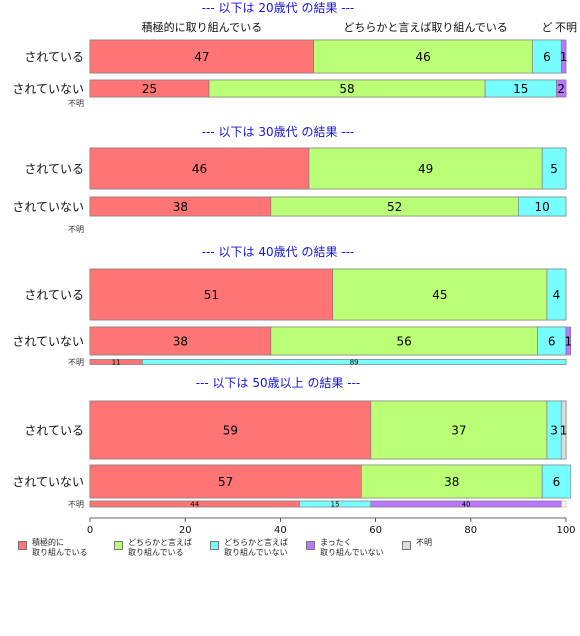 Image resolution: width=580 pixels, height=636 pixels. Describe the element at coordinates (278, 252) in the screenshot. I see `panel-title-2: --- 以下は 40歳代 の結果 ---` at that location.